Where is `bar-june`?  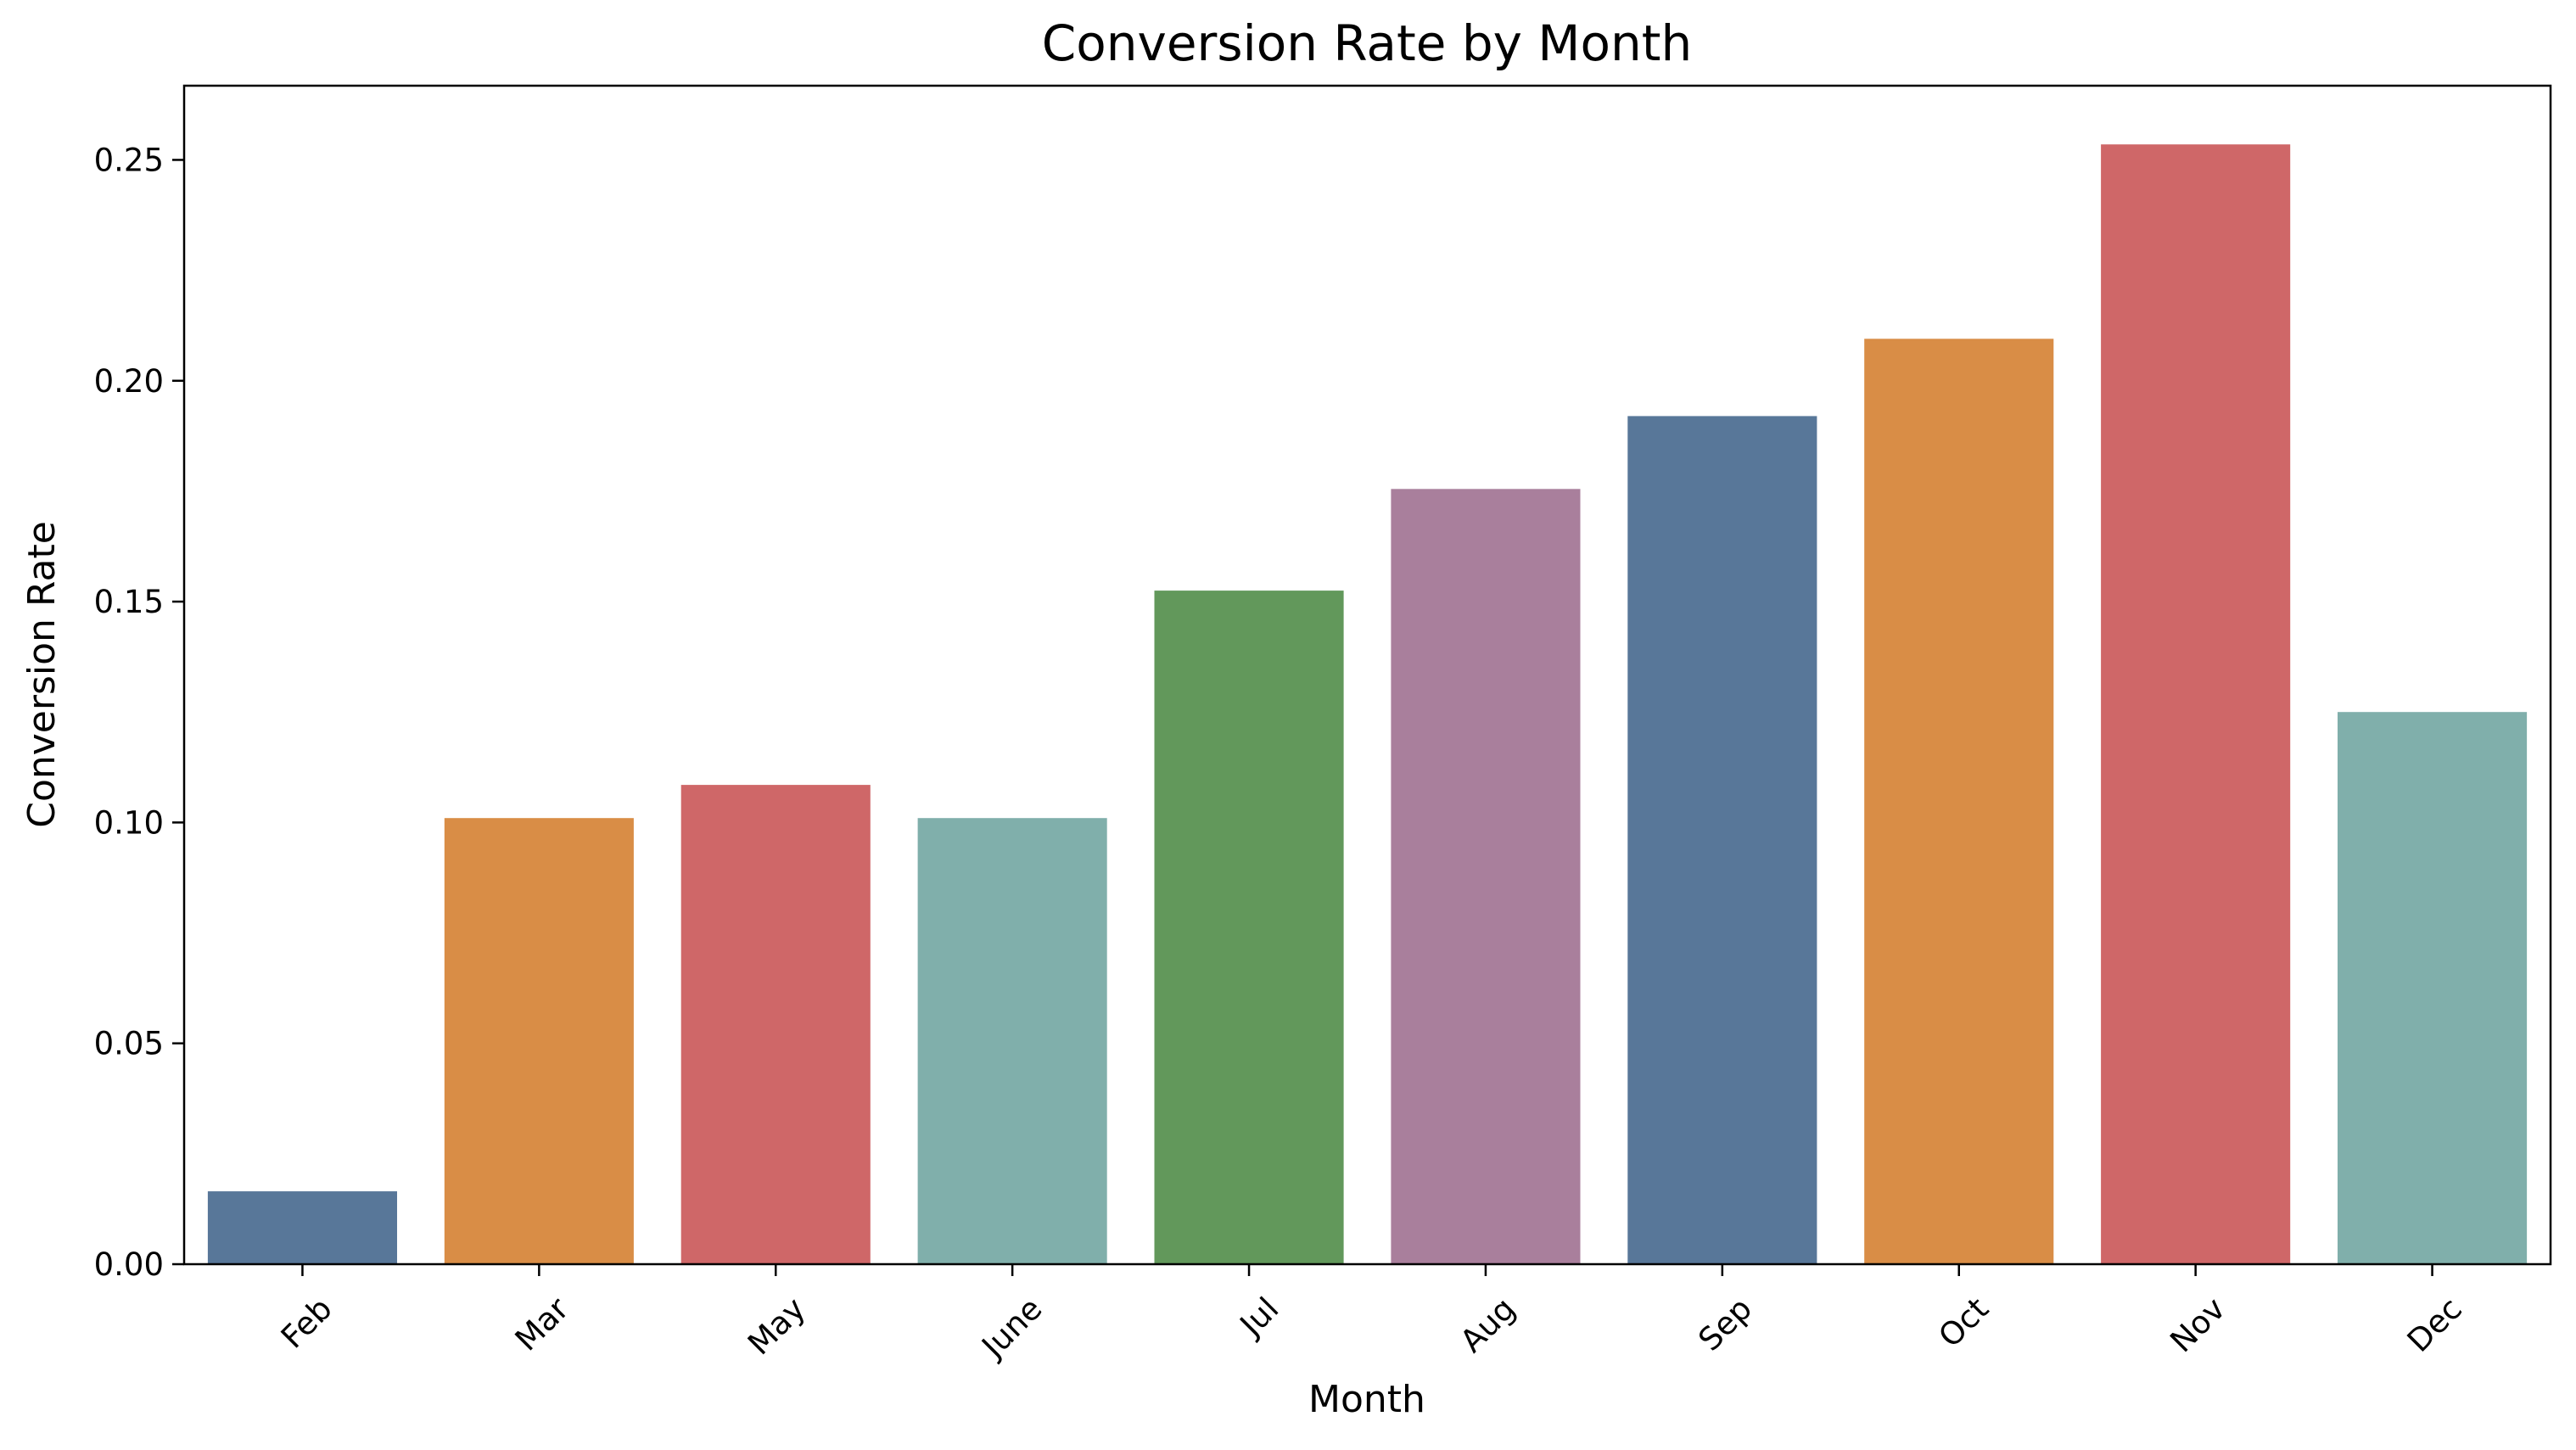 bar-june is located at coordinates (1012, 1041).